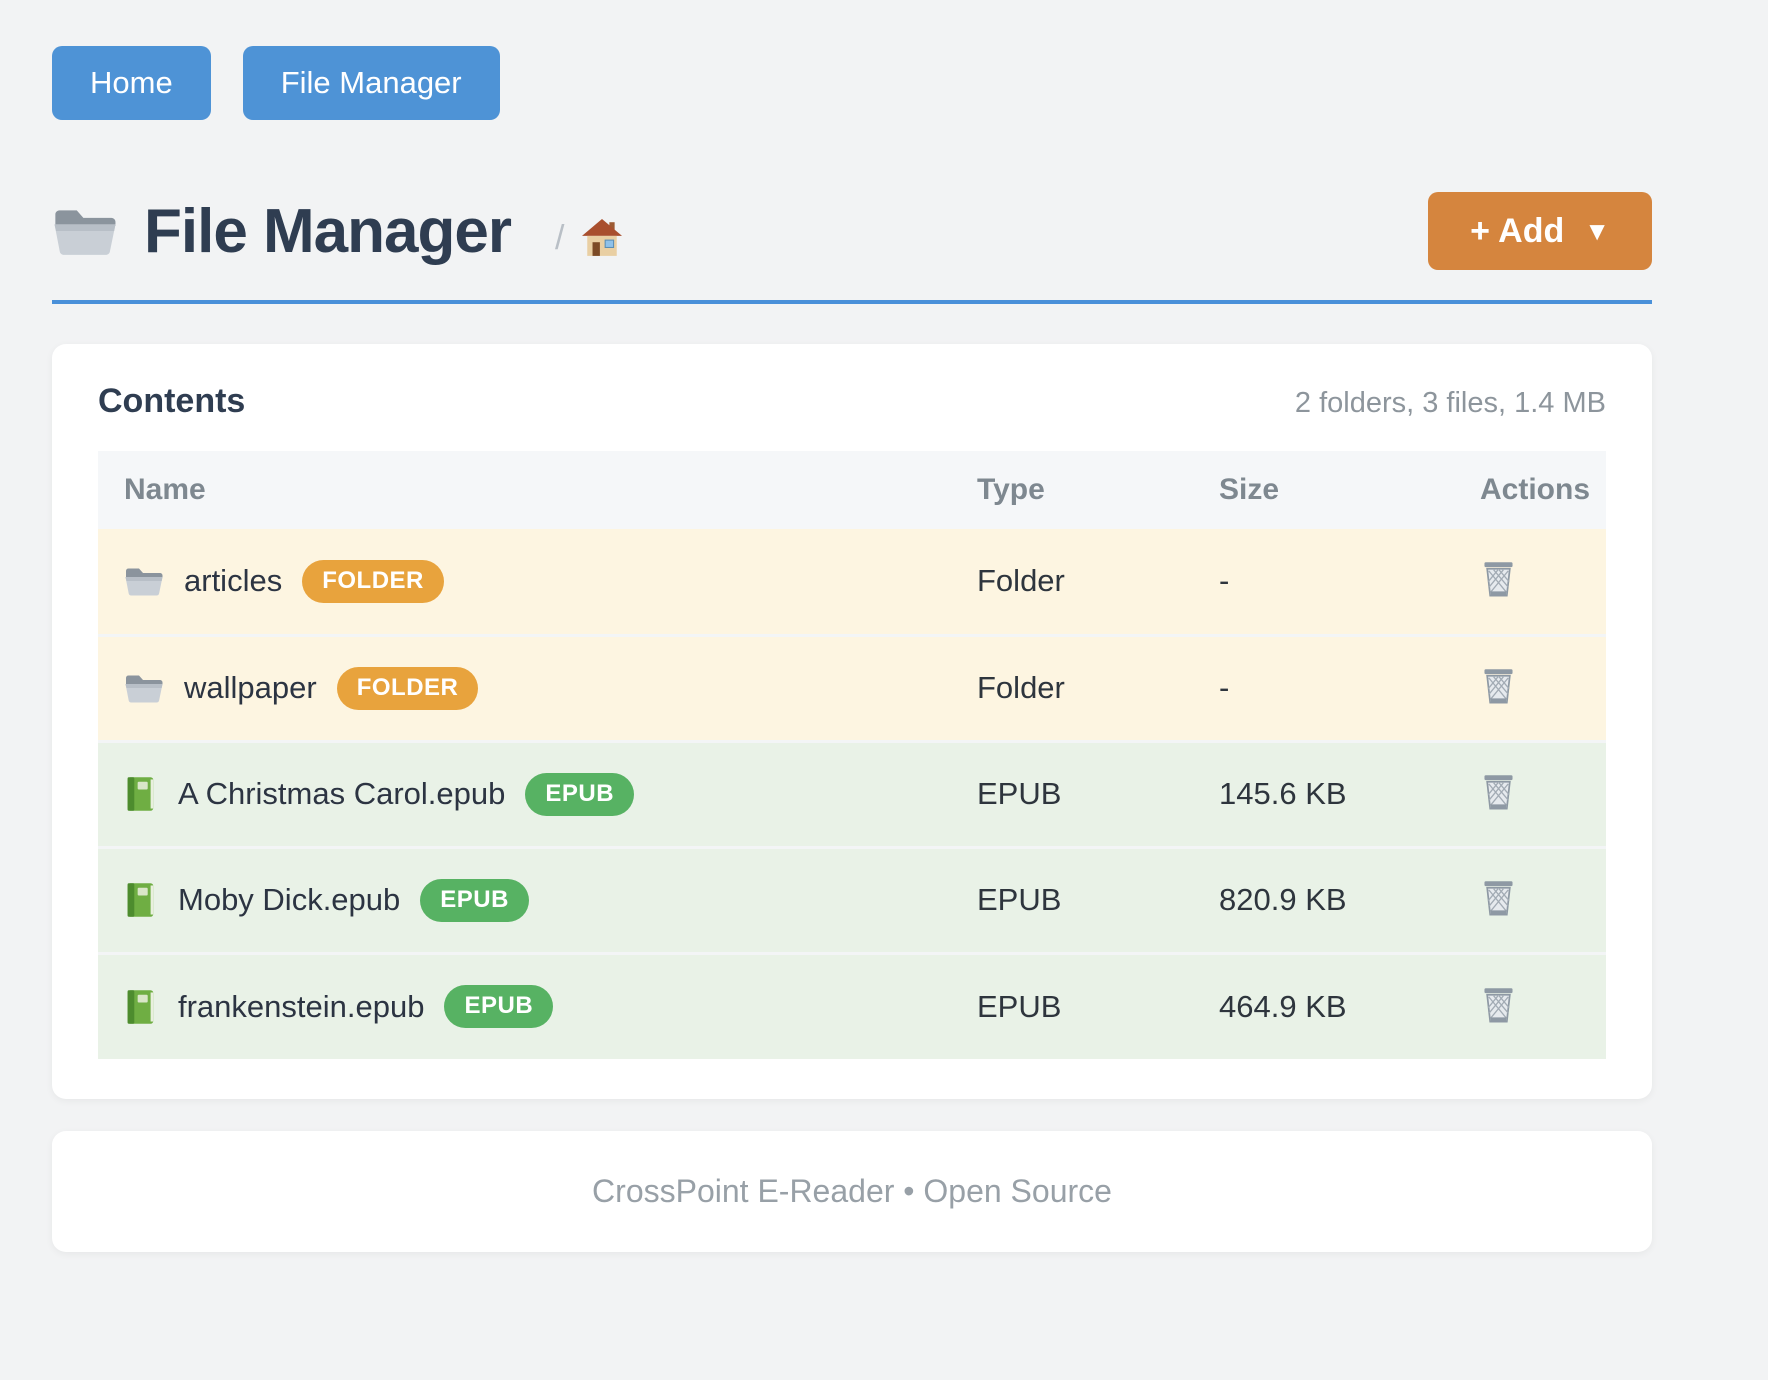  What do you see at coordinates (131, 83) in the screenshot?
I see `home-button: Home` at bounding box center [131, 83].